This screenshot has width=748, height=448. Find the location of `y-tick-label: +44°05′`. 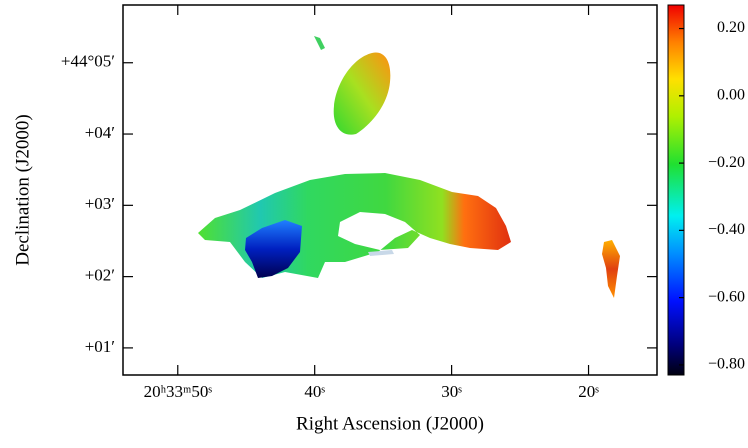

y-tick-label: +44°05′ is located at coordinates (88, 61).